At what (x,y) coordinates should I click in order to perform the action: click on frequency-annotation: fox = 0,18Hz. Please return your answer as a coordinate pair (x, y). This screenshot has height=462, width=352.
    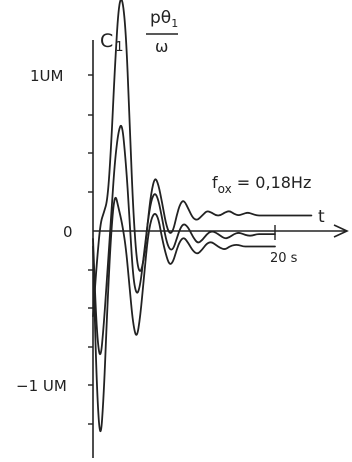
    Looking at the image, I should click on (261, 184).